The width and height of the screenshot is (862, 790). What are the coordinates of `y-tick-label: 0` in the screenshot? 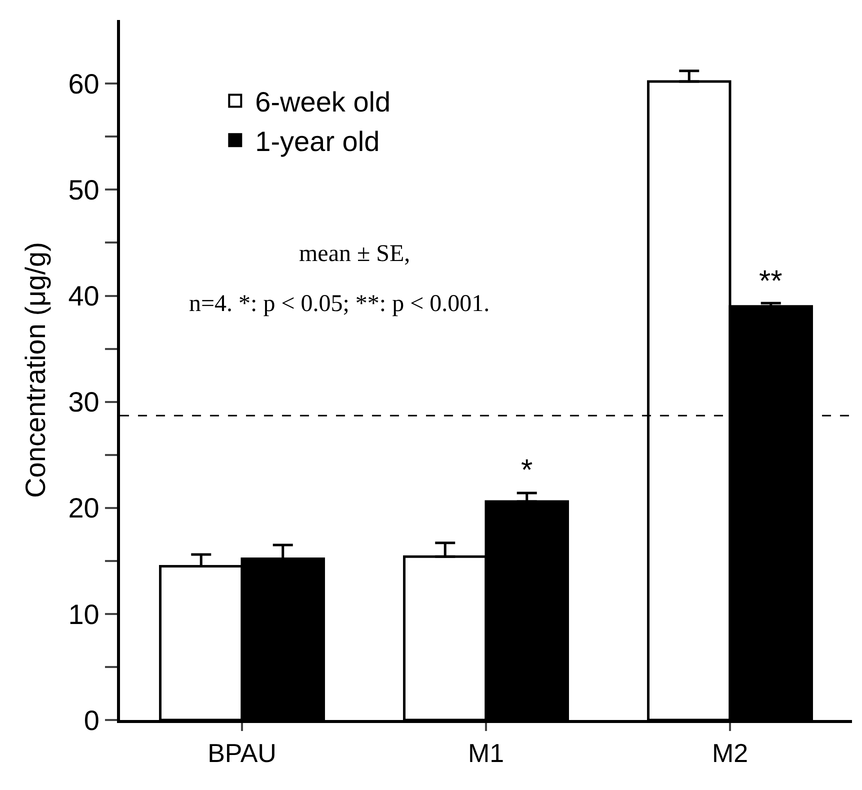 It's located at (92, 720).